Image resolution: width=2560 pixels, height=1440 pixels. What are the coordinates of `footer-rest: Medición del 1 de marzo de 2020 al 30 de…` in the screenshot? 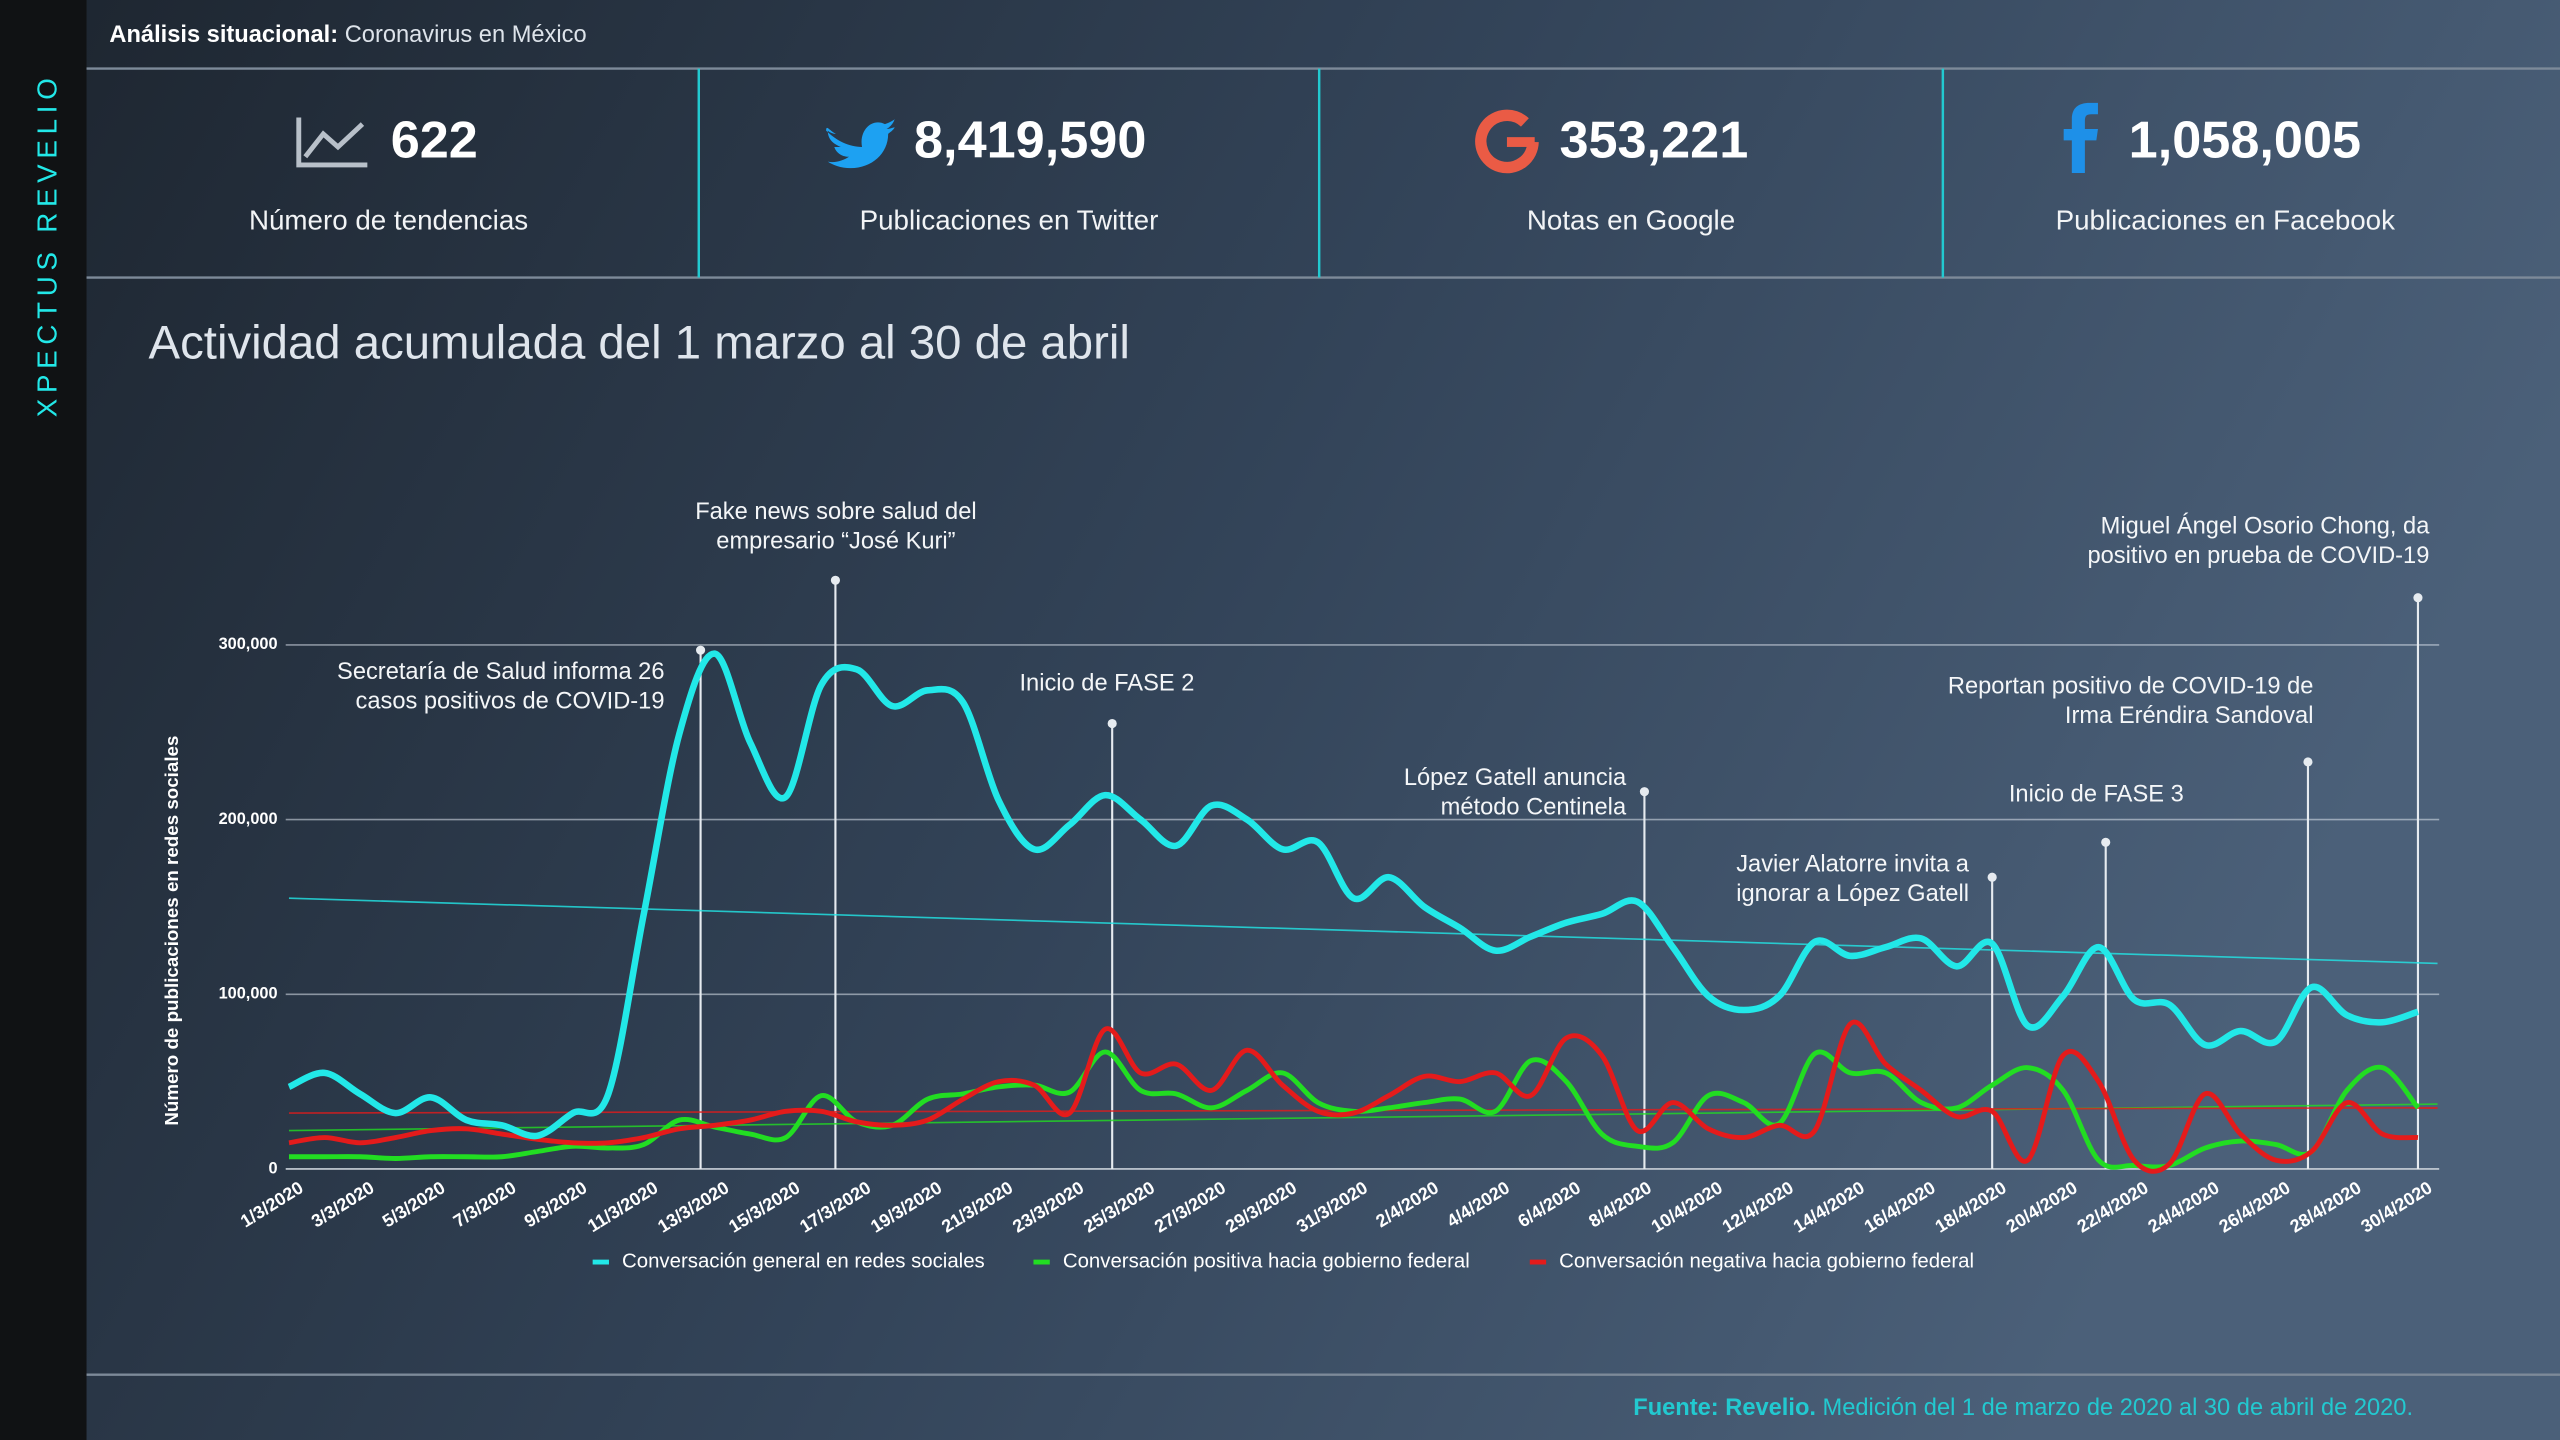 It's located at (2114, 1408).